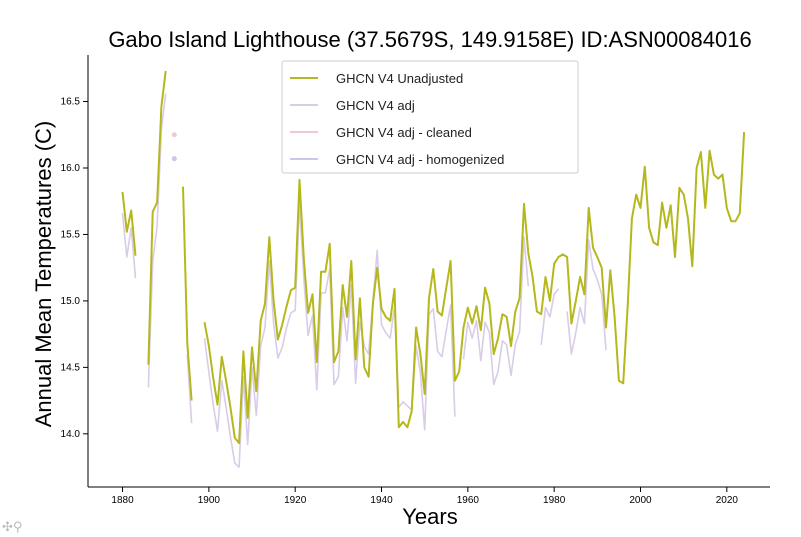  Describe the element at coordinates (381, 500) in the screenshot. I see `x-tick-label: 1940` at that location.